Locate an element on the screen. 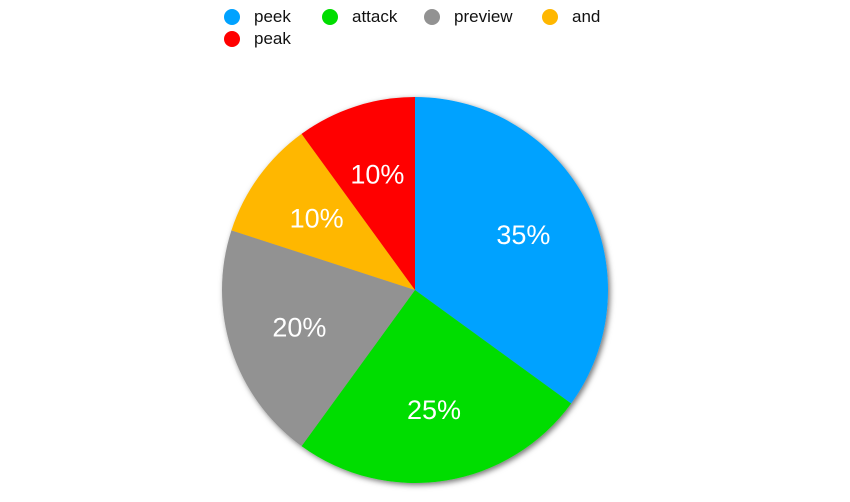 This screenshot has height=502, width=850. legend-swatch-preview is located at coordinates (432, 17).